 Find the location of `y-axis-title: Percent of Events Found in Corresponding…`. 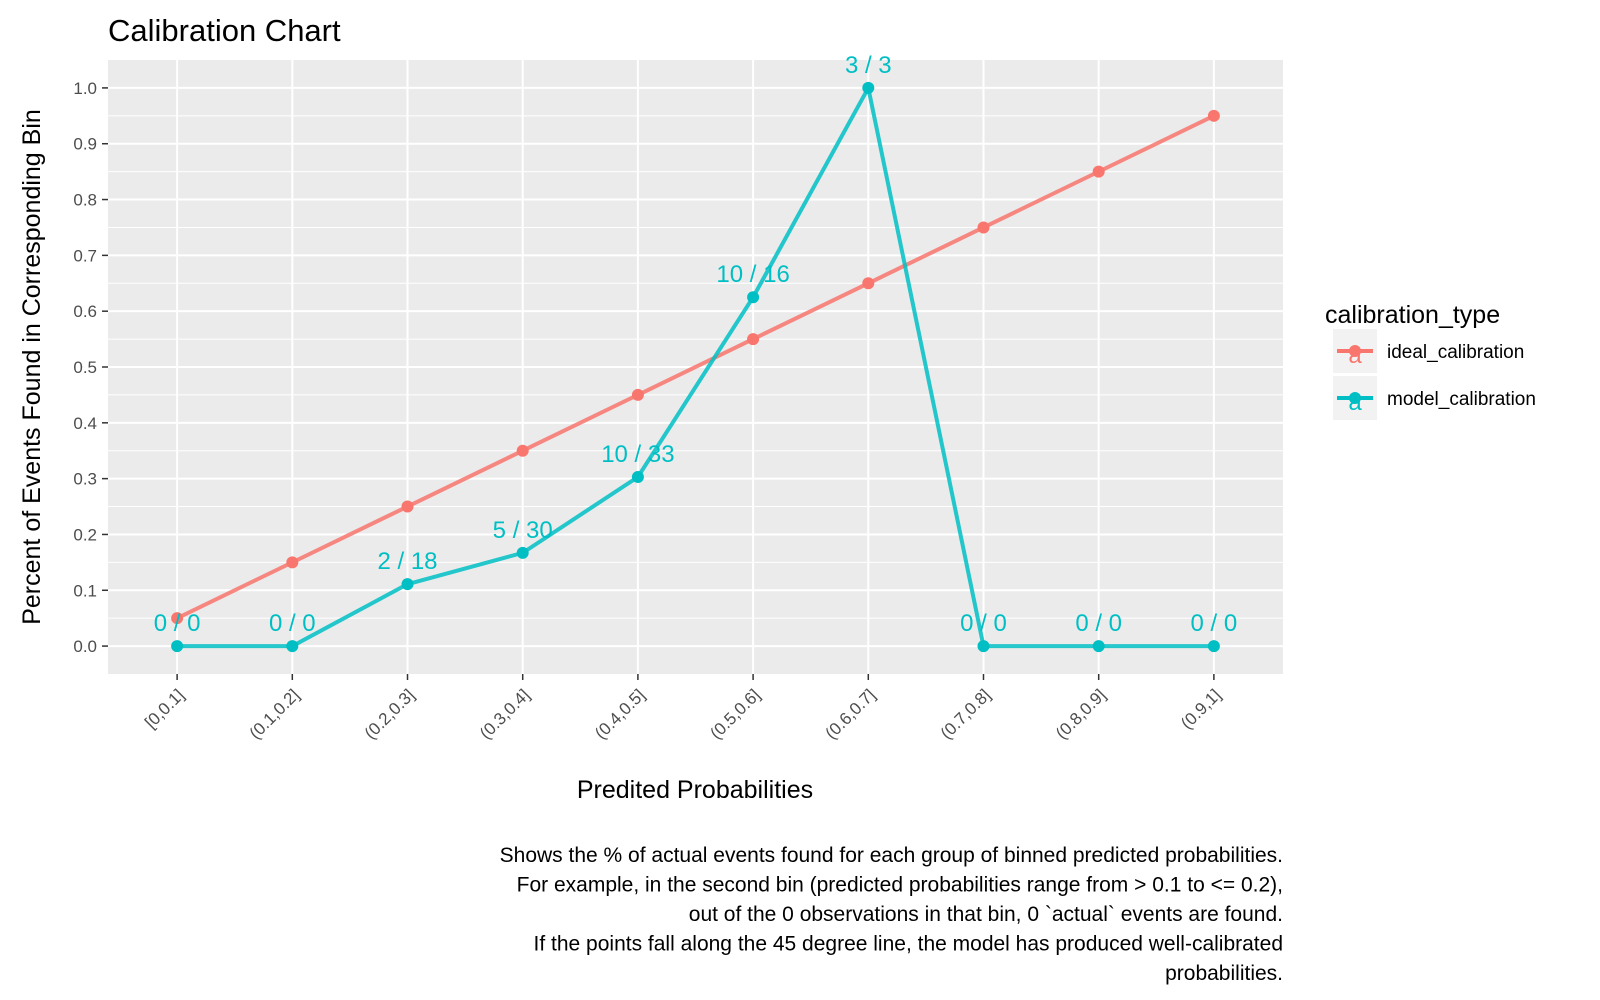

y-axis-title: Percent of Events Found in Corresponding… is located at coordinates (32, 367).